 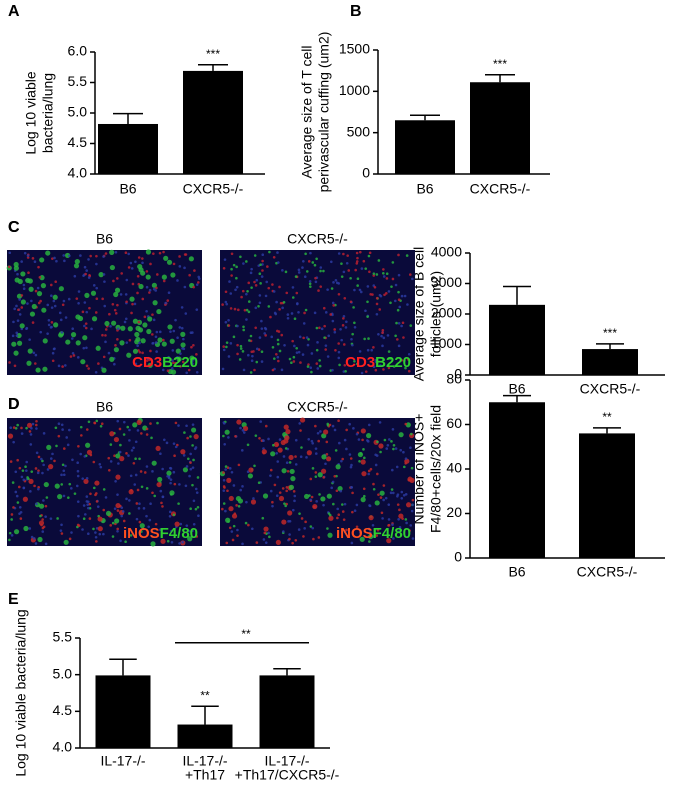 What do you see at coordinates (307, 111) in the screenshot?
I see `y-axis-label: Average size of T cell` at bounding box center [307, 111].